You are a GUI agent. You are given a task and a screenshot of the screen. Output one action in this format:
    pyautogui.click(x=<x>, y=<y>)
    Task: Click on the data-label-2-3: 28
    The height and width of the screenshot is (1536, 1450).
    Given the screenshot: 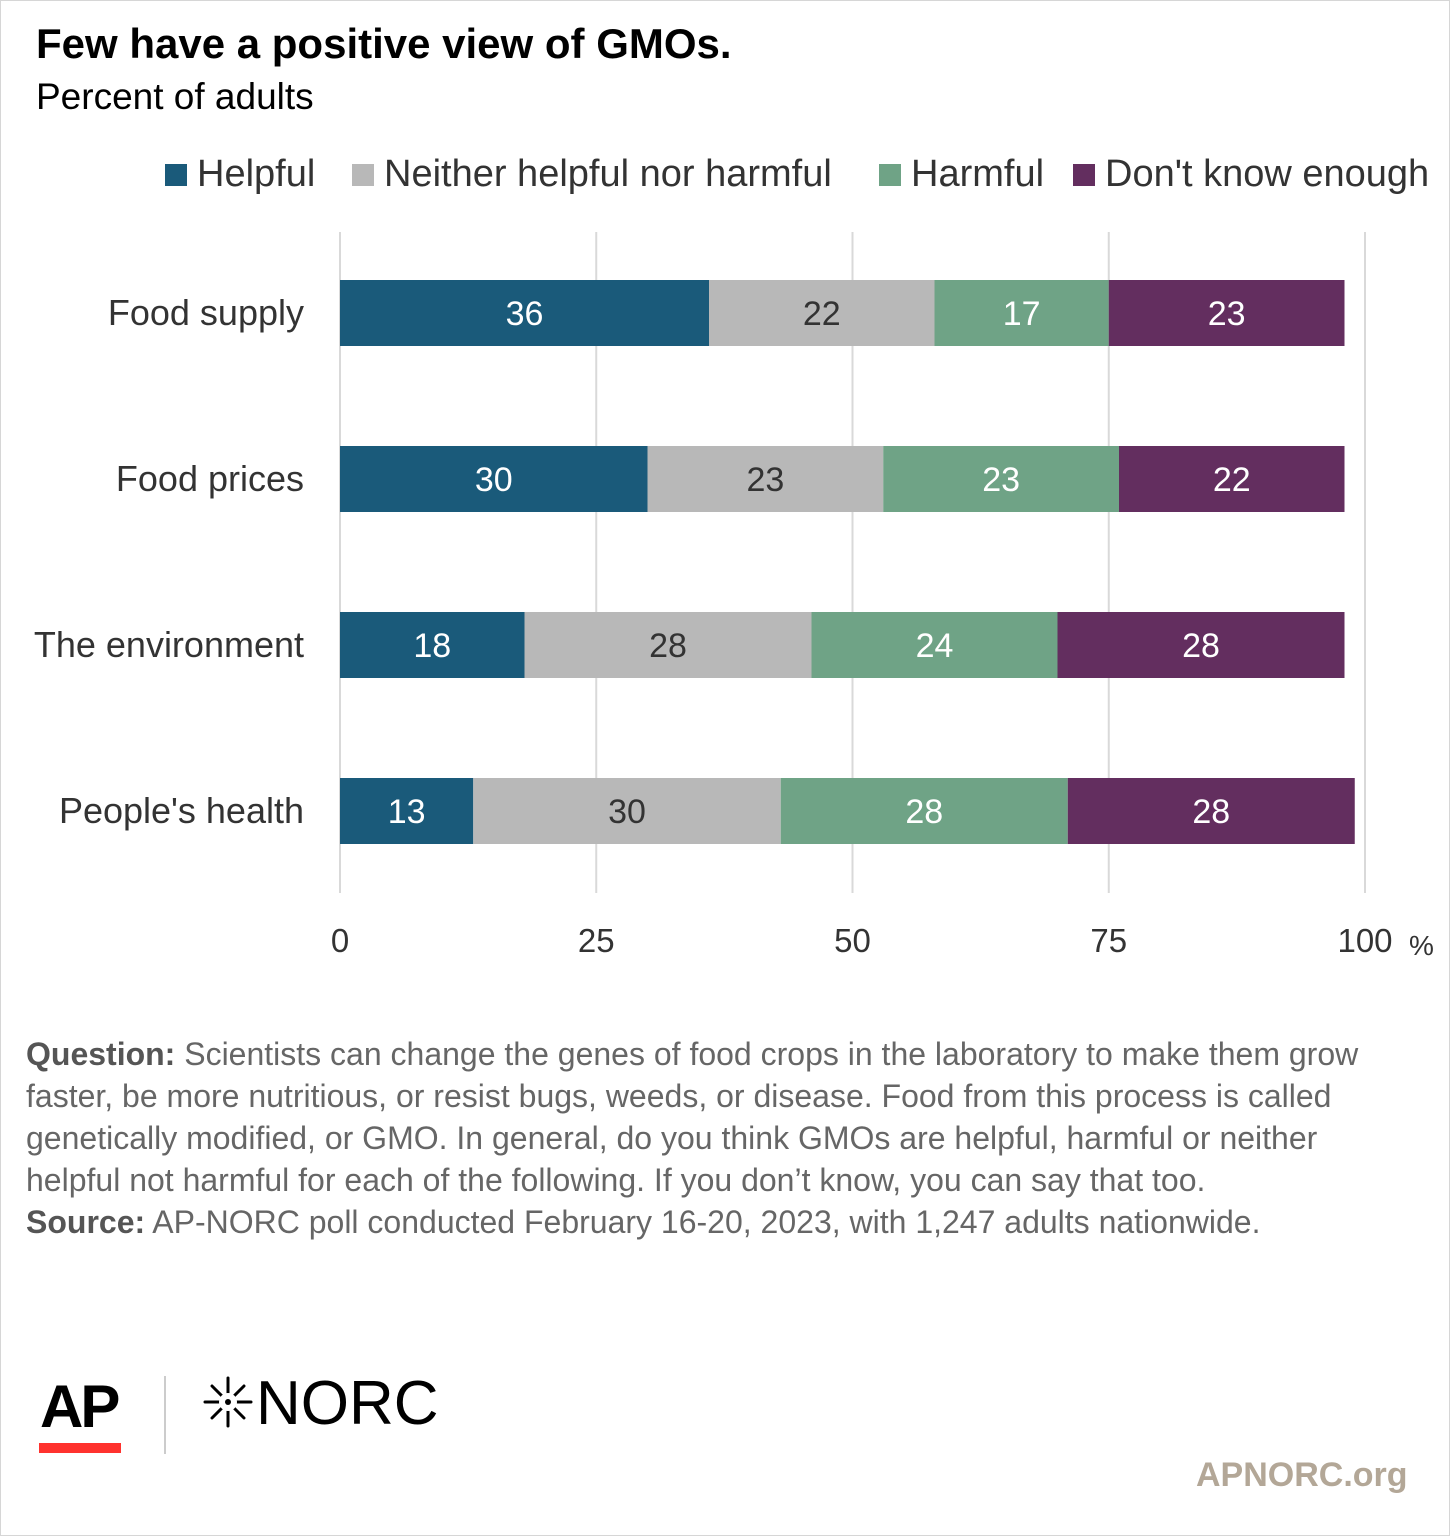 What is the action you would take?
    pyautogui.click(x=1201, y=646)
    